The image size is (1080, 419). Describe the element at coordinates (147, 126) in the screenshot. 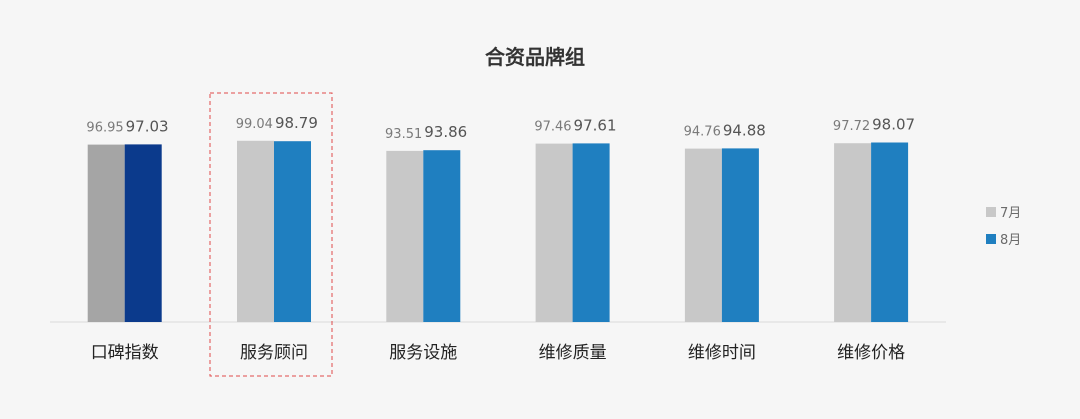

I see `value-label-aug-0: 97.03` at that location.